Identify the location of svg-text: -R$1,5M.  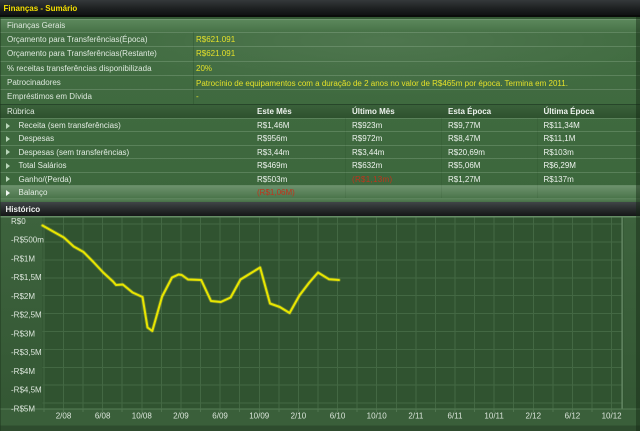
(26, 277).